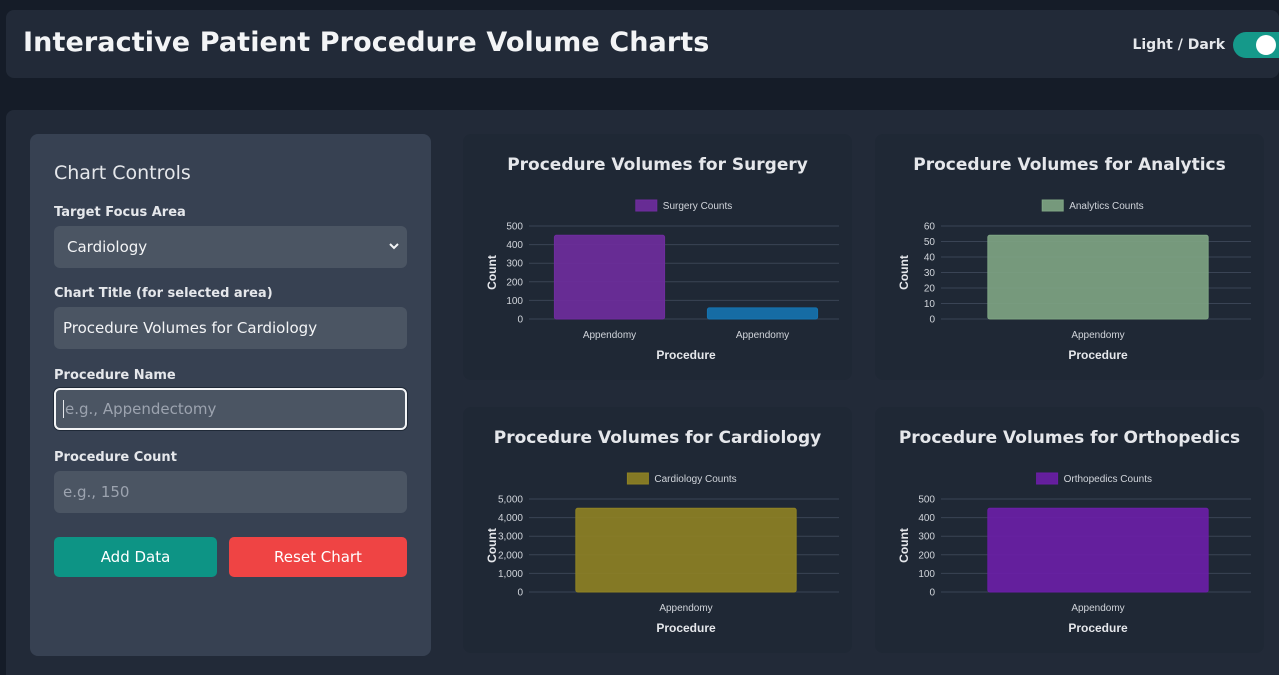 The image size is (1279, 675). I want to click on chart-title-label: Chart Title (for selected area), so click(163, 293).